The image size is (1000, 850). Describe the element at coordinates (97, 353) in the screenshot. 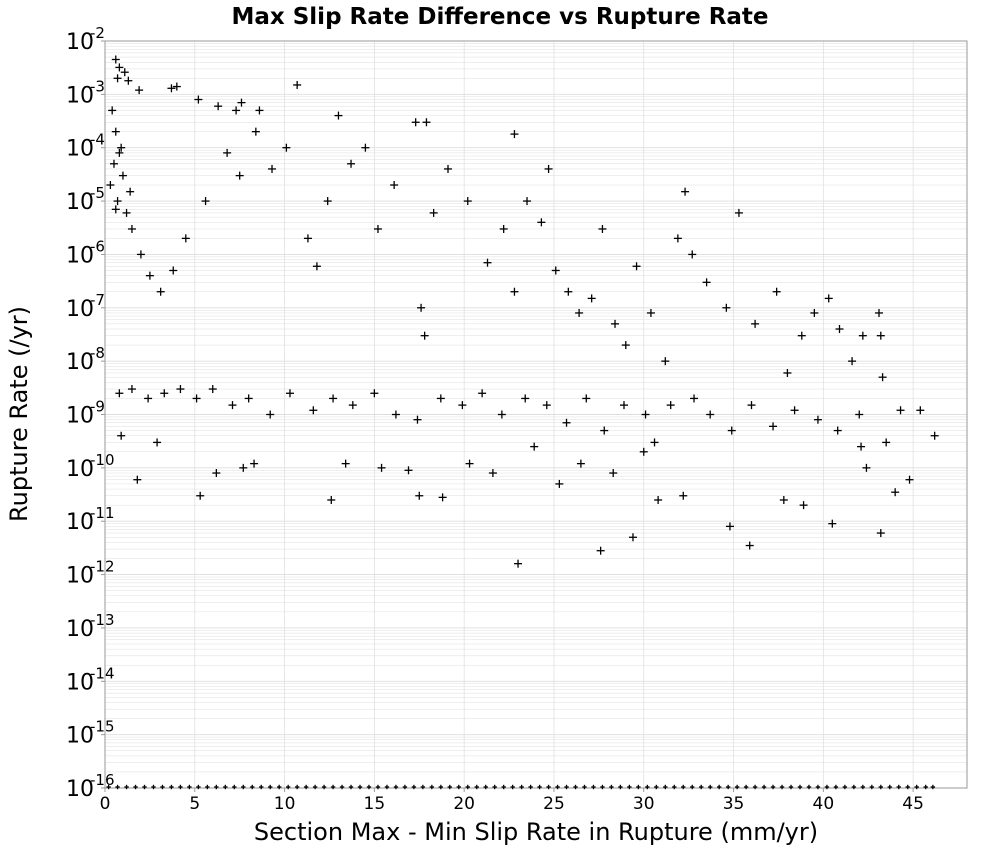

I see `y-tick-exponent: -8` at that location.